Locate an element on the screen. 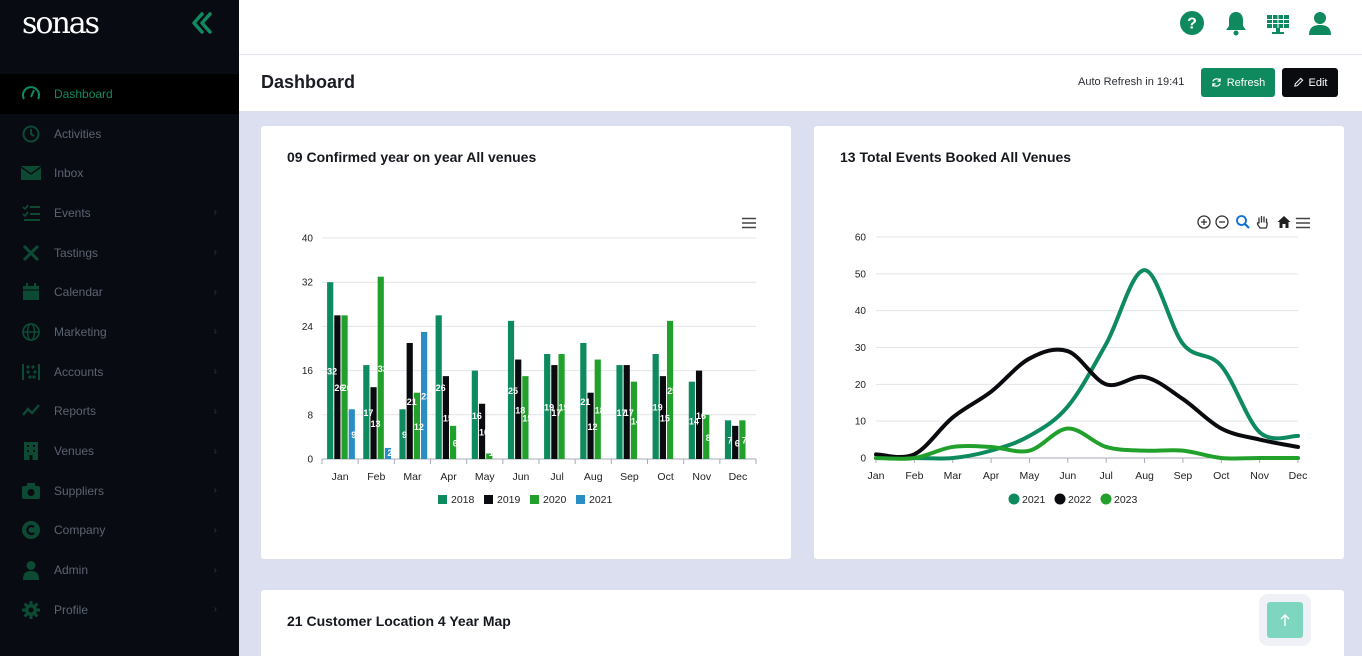  selection-zoom-icon is located at coordinates (1243, 222).